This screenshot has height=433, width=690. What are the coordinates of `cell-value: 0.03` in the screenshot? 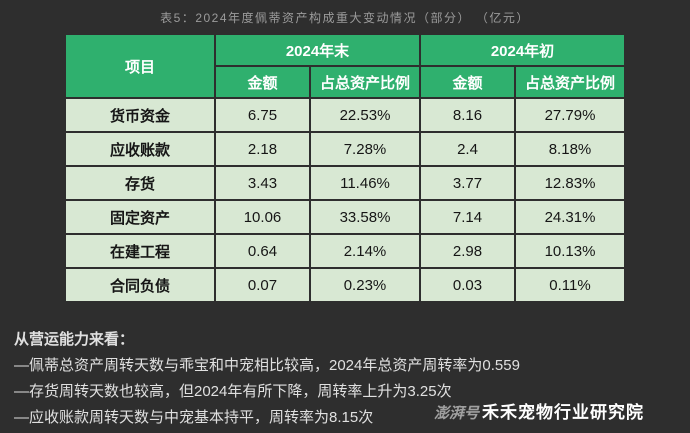 It's located at (467, 285).